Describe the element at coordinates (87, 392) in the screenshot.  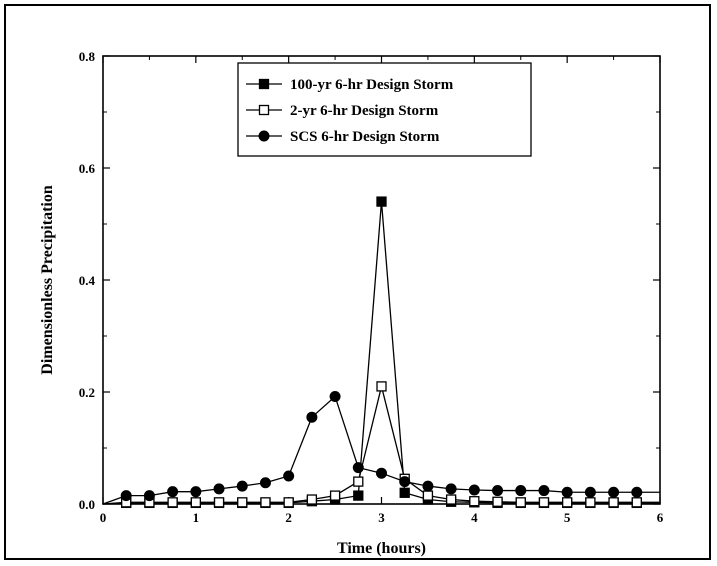
I see `y-tick-label: 0.2` at that location.